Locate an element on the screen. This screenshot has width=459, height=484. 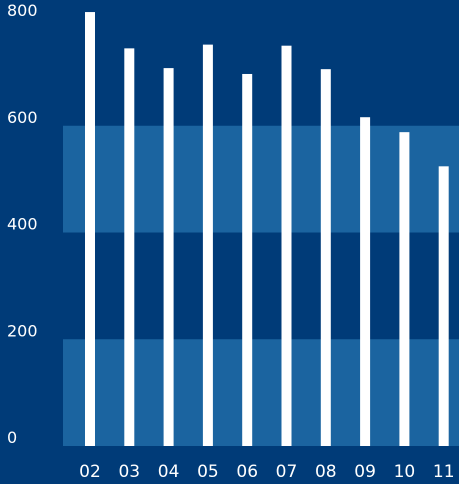
y-tick-label: 0 is located at coordinates (12, 437).